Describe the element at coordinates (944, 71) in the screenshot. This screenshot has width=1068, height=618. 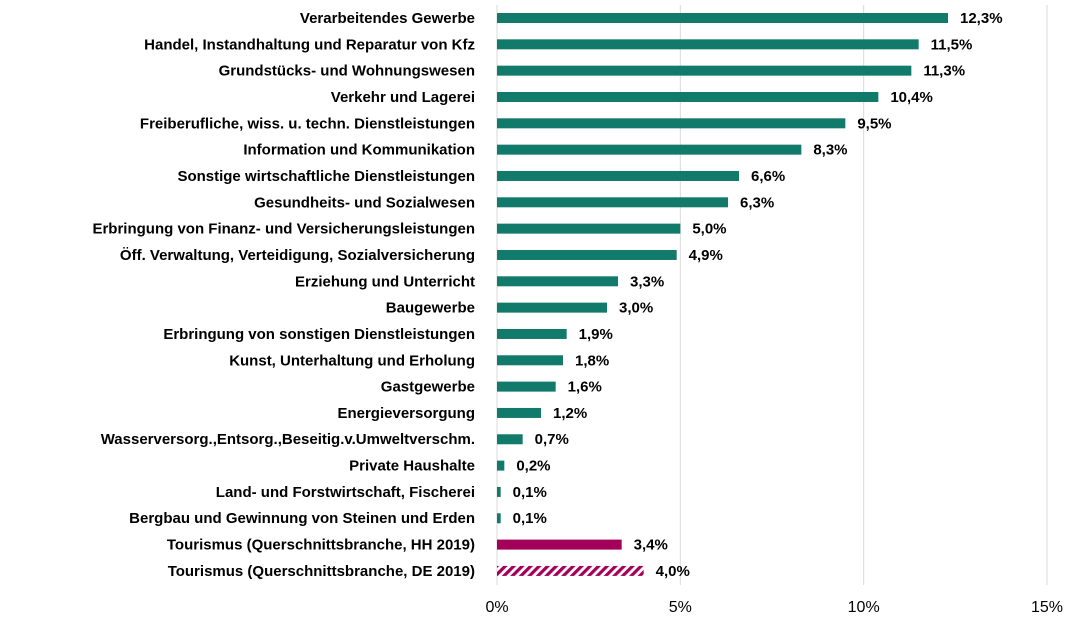
I see `value-label: 11,3%` at that location.